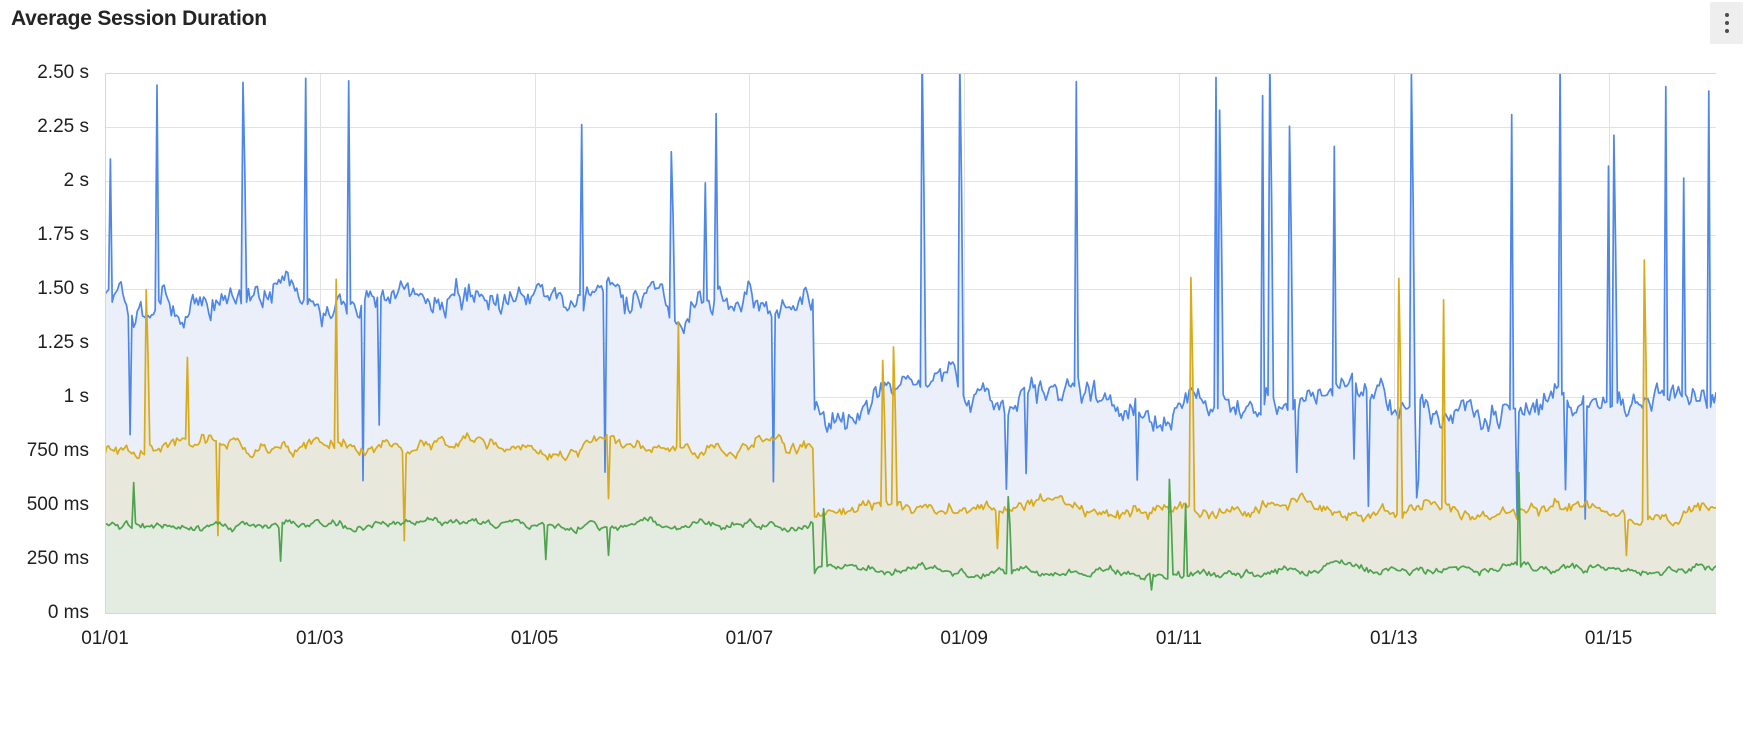 The image size is (1746, 734). What do you see at coordinates (320, 638) in the screenshot?
I see `x-tick-label: 01/03` at bounding box center [320, 638].